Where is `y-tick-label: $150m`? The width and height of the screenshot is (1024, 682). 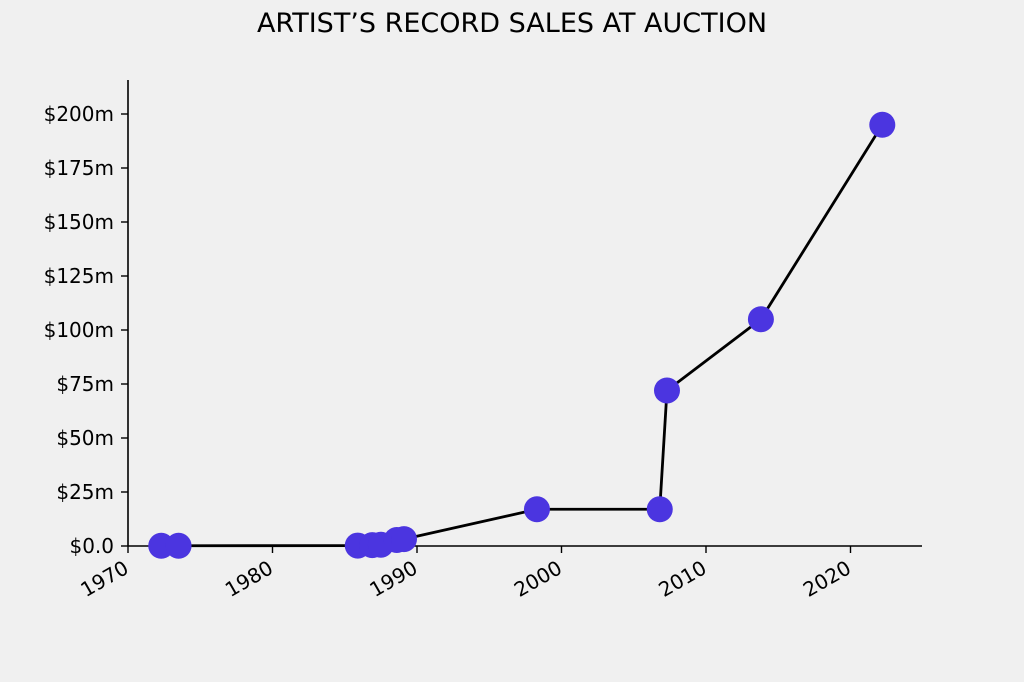
y-tick-label: $150m is located at coordinates (79, 222).